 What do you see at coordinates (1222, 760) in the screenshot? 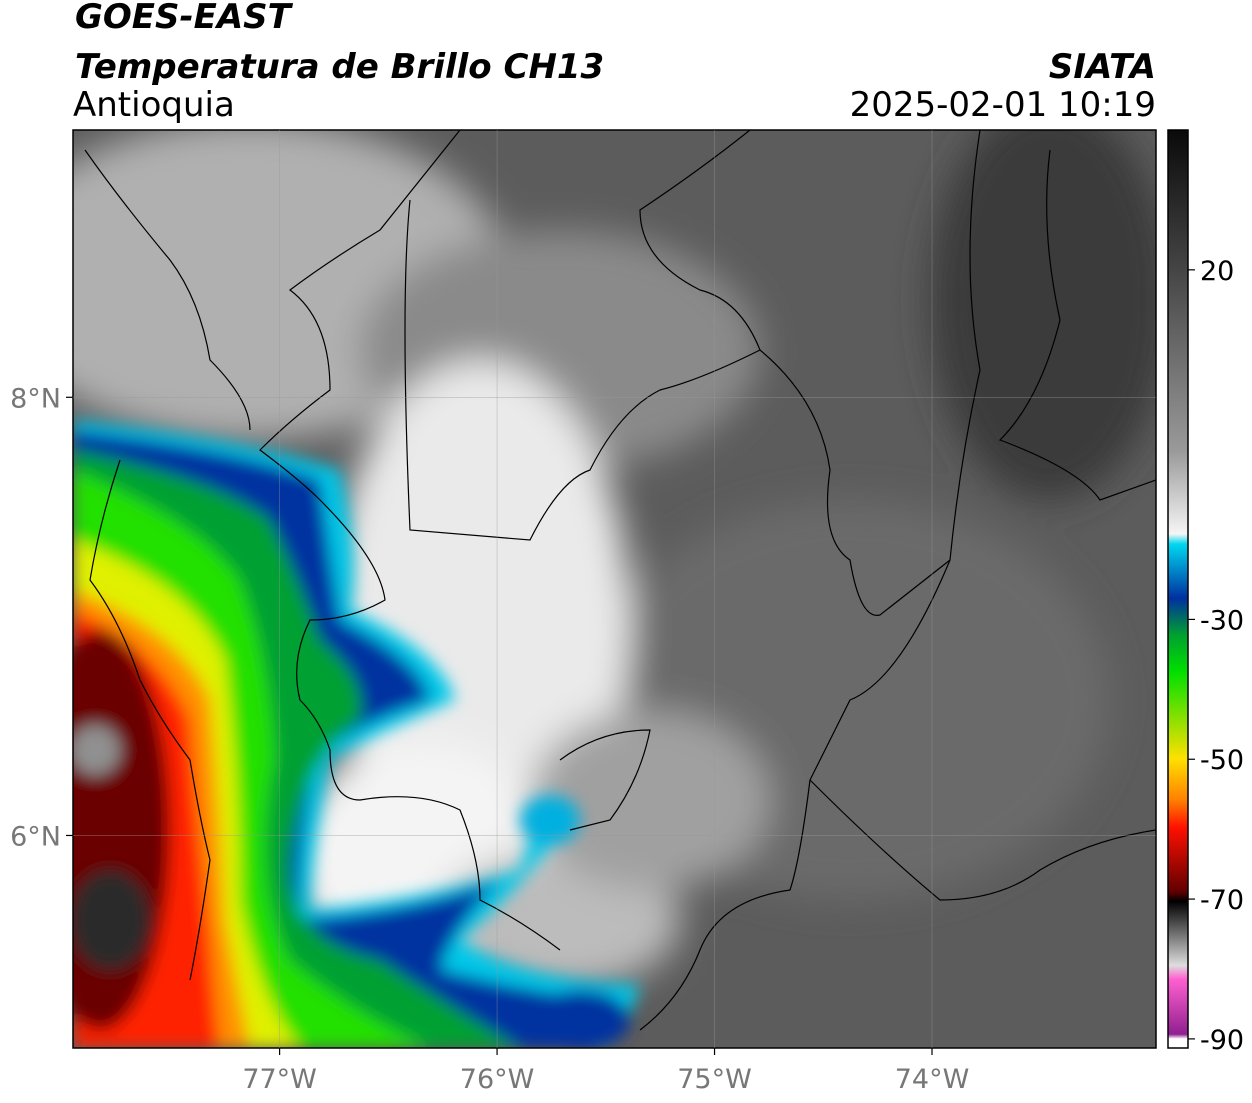
I see `colorbar-tick-label: -50` at bounding box center [1222, 760].